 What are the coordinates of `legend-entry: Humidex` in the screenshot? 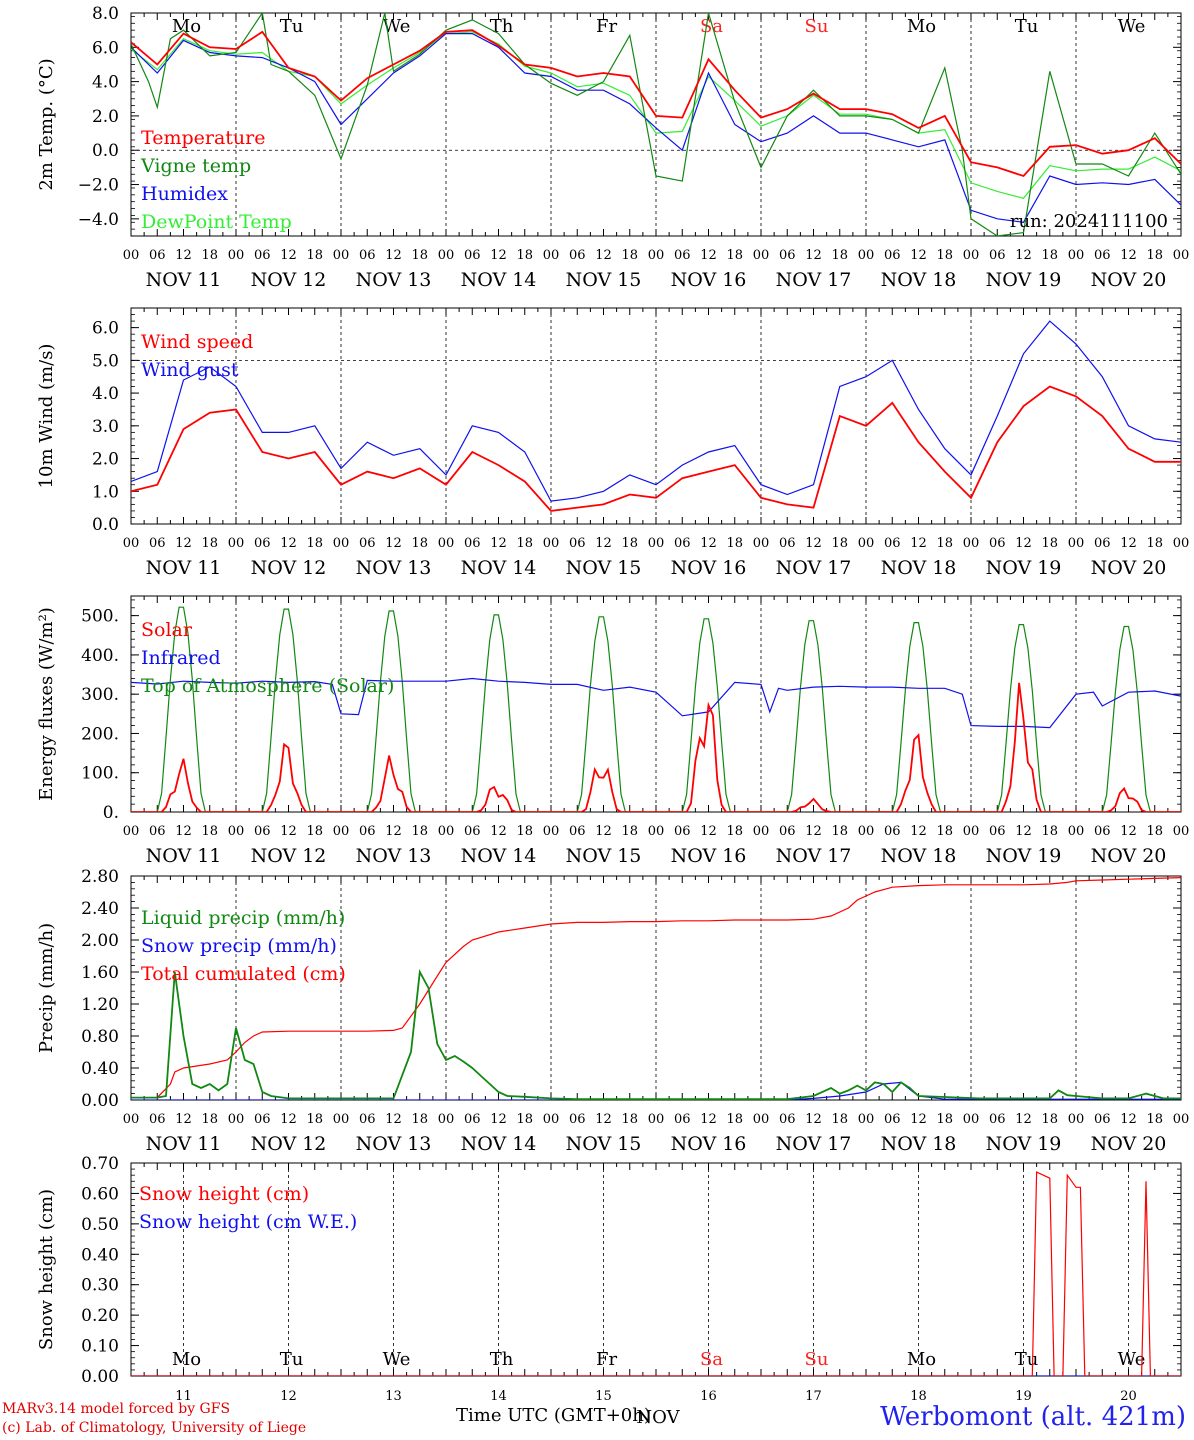 It's located at (184, 194).